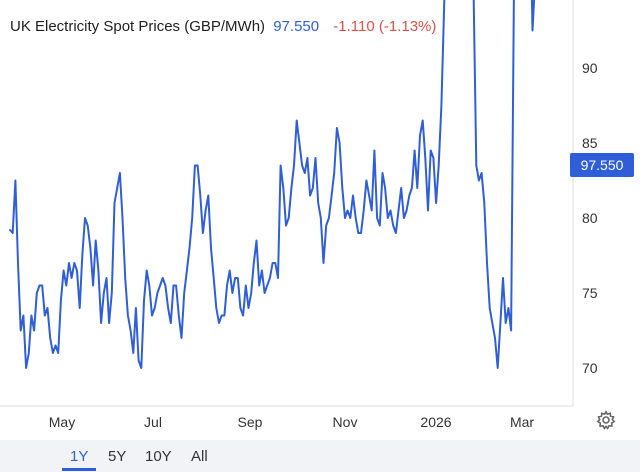 This screenshot has width=640, height=472. What do you see at coordinates (606, 420) in the screenshot?
I see `gear-icon` at bounding box center [606, 420].